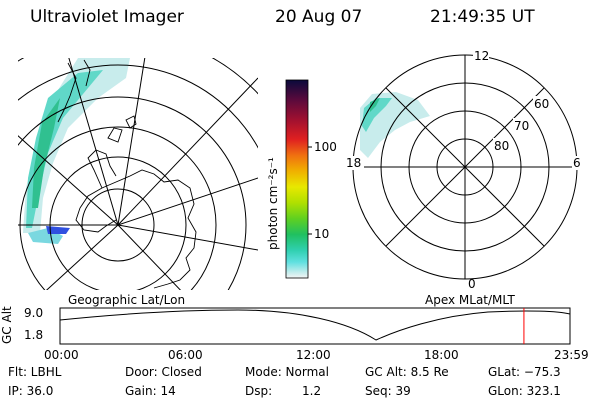 Image resolution: width=600 pixels, height=400 pixels. I want to click on gain-label: Gain: 14, so click(150, 391).